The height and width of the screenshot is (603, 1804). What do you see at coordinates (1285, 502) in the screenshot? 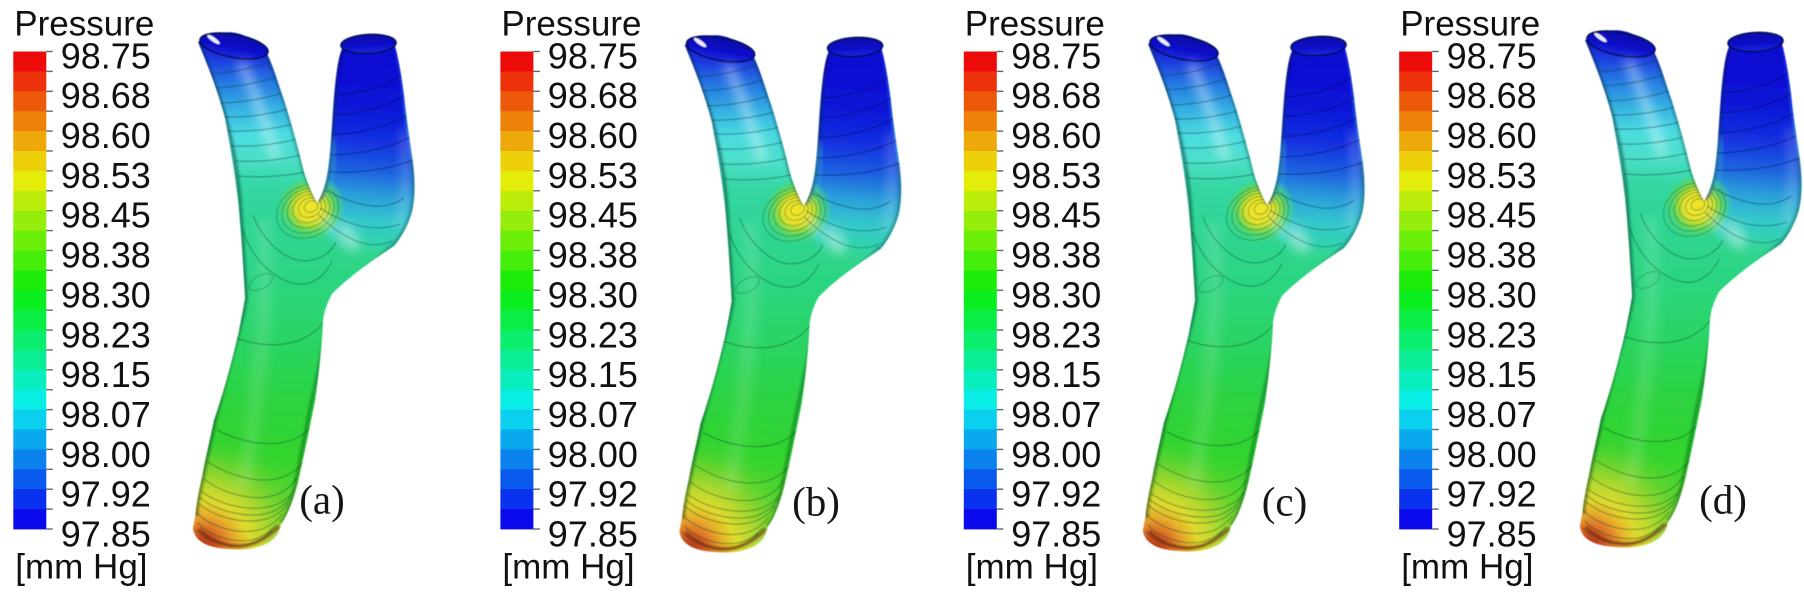
I see `svg-text: (c)` at bounding box center [1285, 502].